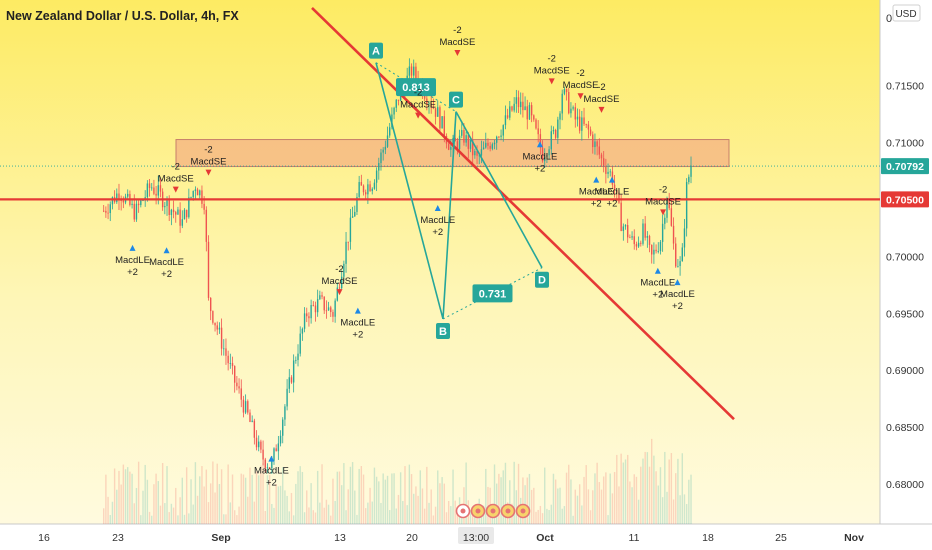  Describe the element at coordinates (118, 538) in the screenshot. I see `time-tick-label: 23` at that location.